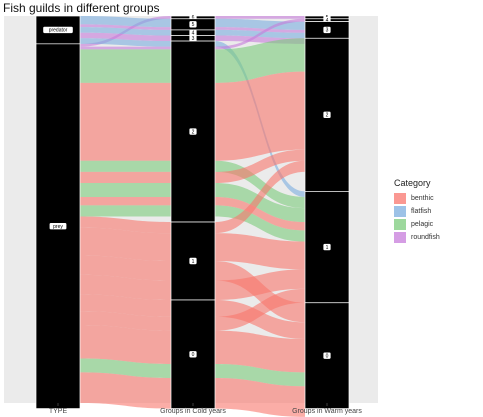 The image size is (483, 417). Describe the element at coordinates (422, 224) in the screenshot. I see `legend-label: pelagic` at that location.